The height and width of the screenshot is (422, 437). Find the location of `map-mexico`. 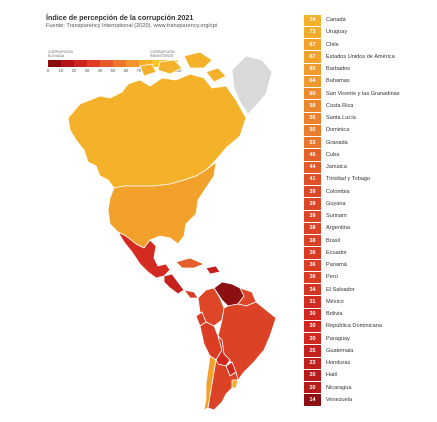

map-mexico is located at coordinates (144, 255).